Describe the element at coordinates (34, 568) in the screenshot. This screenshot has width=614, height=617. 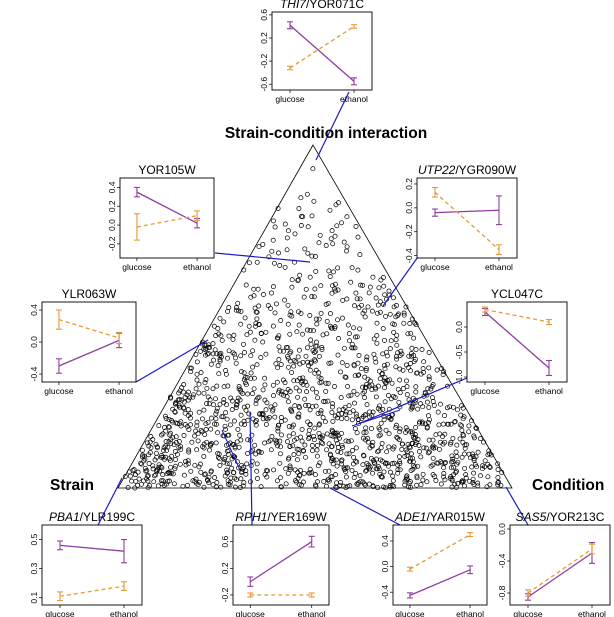
I see `y-tick-label: 0.3` at that location.